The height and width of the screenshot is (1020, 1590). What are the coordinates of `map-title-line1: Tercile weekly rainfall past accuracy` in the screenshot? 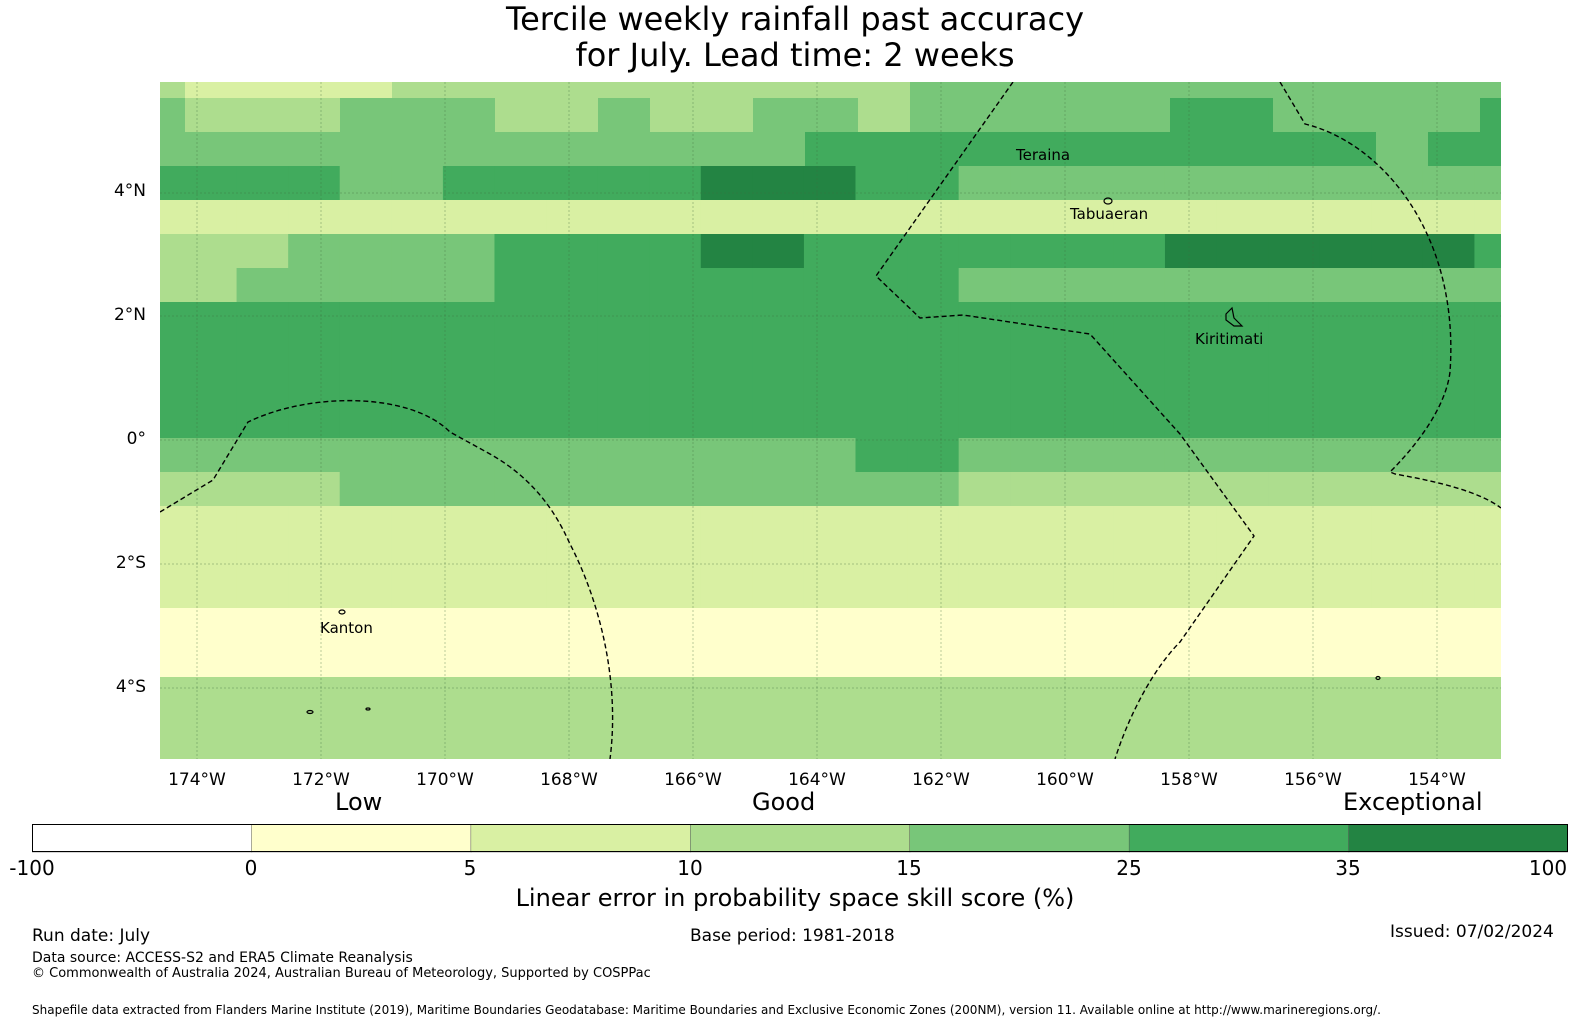 It's located at (794, 19).